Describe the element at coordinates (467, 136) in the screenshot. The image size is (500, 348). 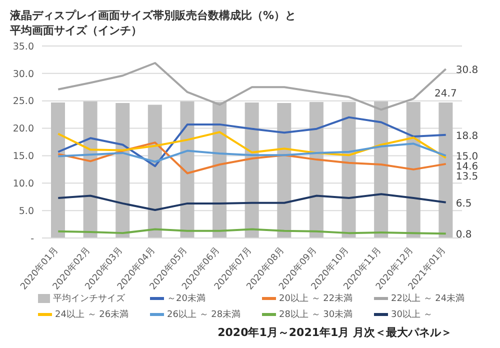
I see `data-label: 18.8` at that location.